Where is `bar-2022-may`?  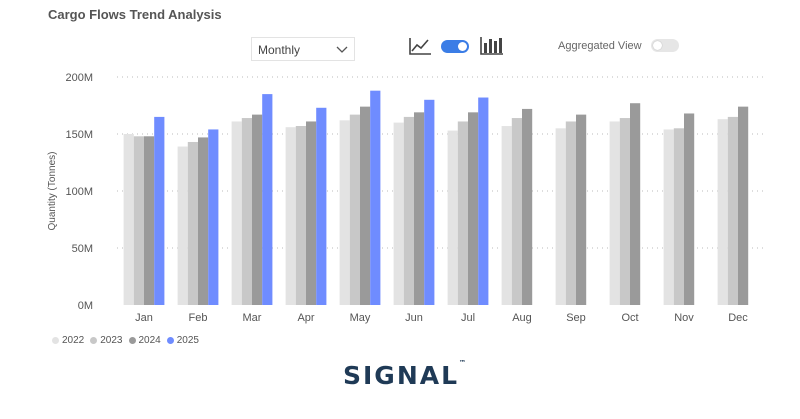 bar-2022-may is located at coordinates (344, 212).